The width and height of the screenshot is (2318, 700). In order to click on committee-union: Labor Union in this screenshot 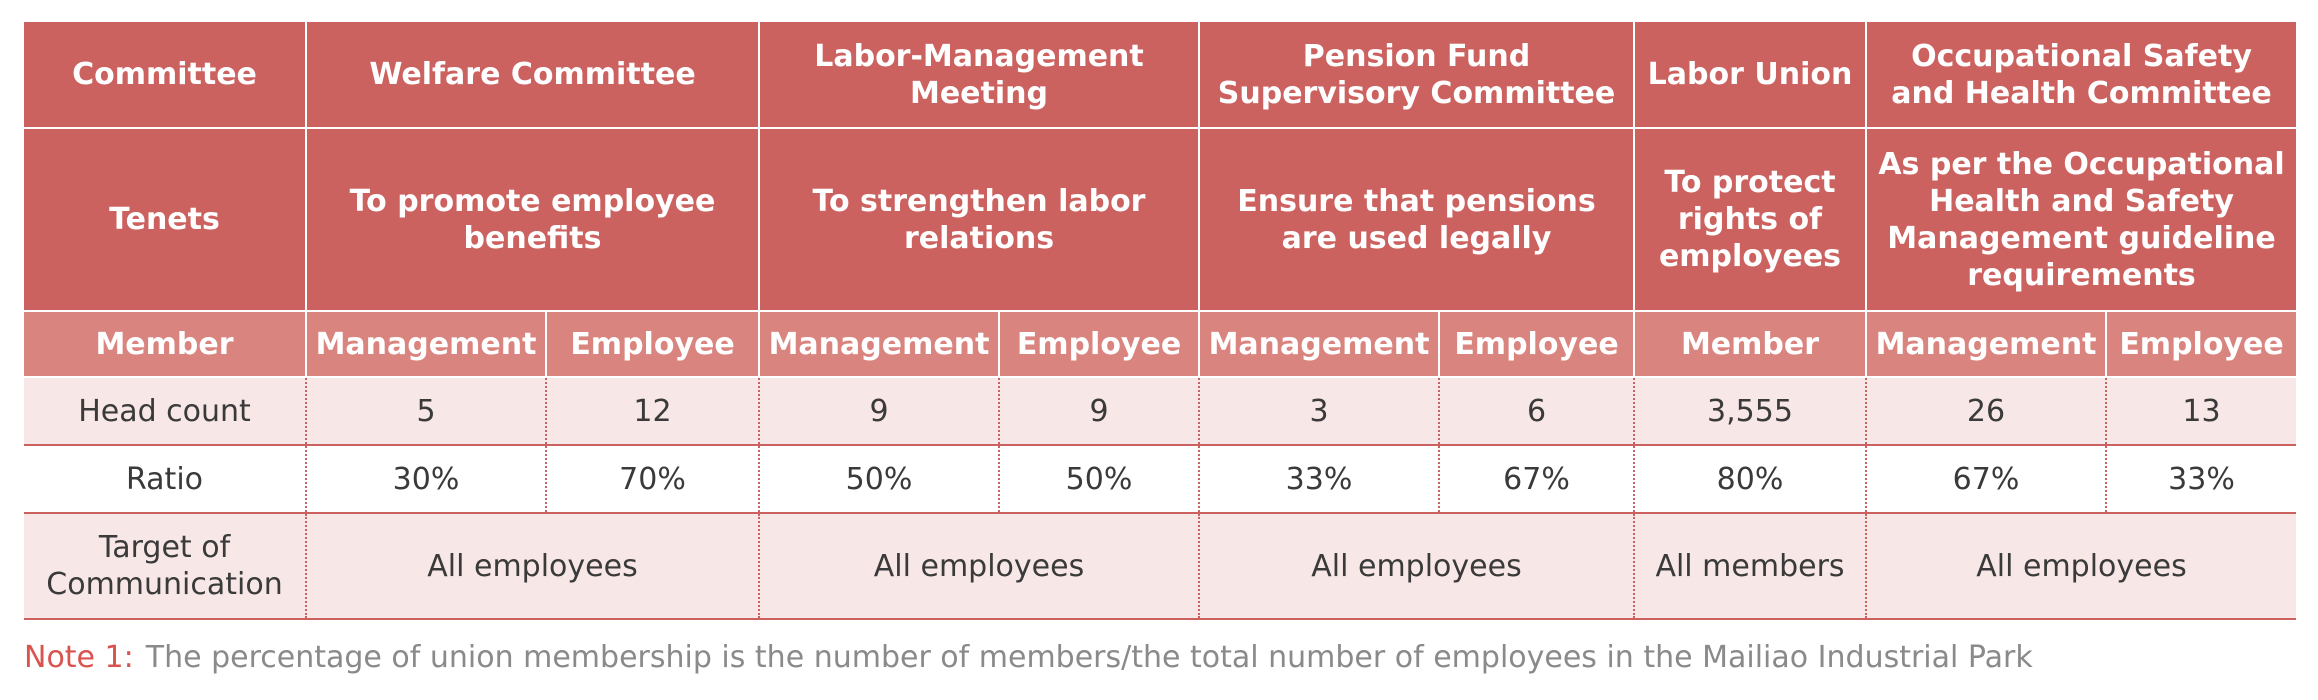, I will do `click(1750, 74)`.